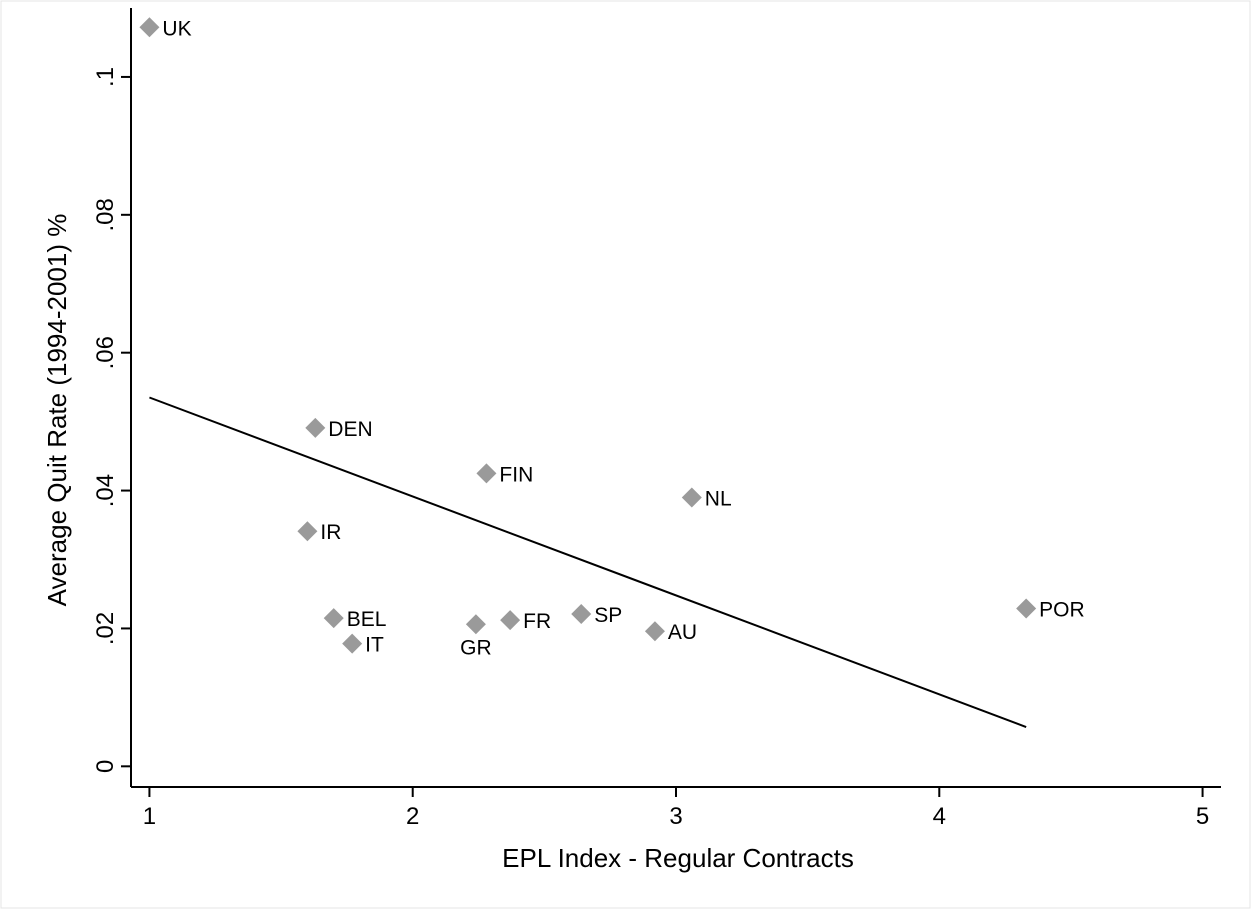 Image resolution: width=1251 pixels, height=914 pixels. I want to click on data-label-sp: SP, so click(608, 615).